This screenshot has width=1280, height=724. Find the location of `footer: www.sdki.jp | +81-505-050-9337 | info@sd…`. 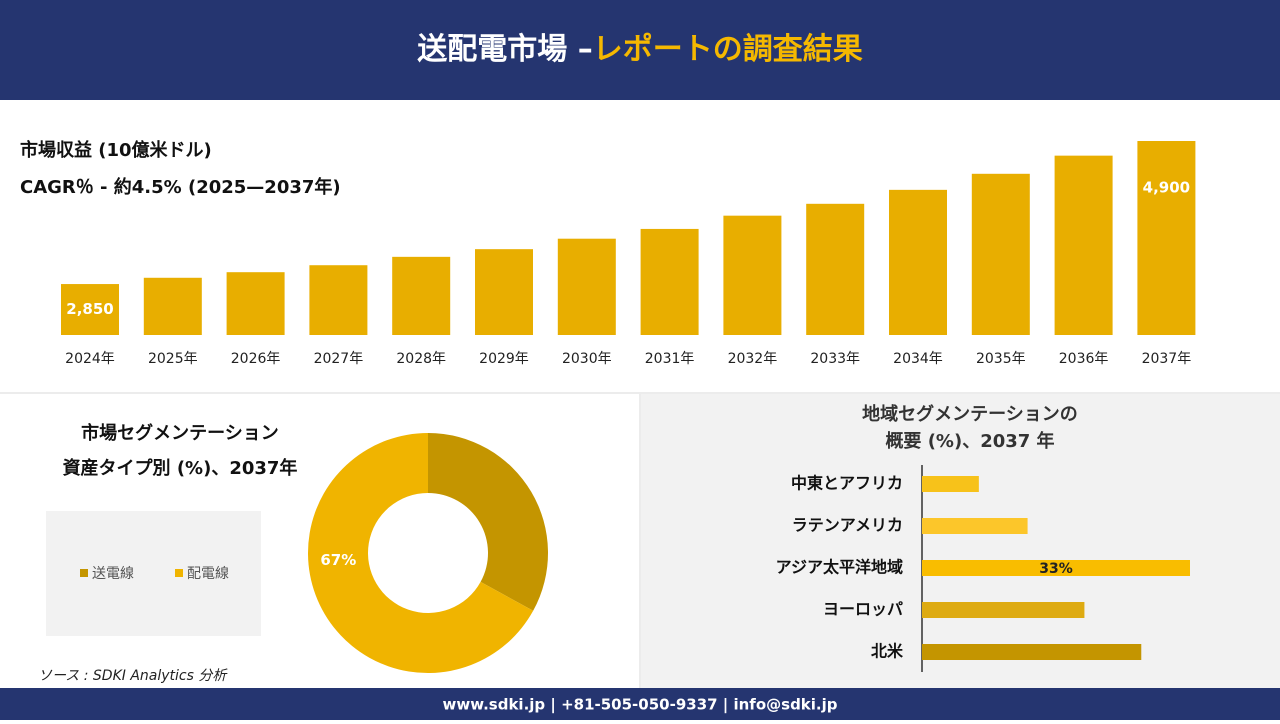

footer: www.sdki.jp | +81-505-050-9337 | info@sd… is located at coordinates (639, 705).